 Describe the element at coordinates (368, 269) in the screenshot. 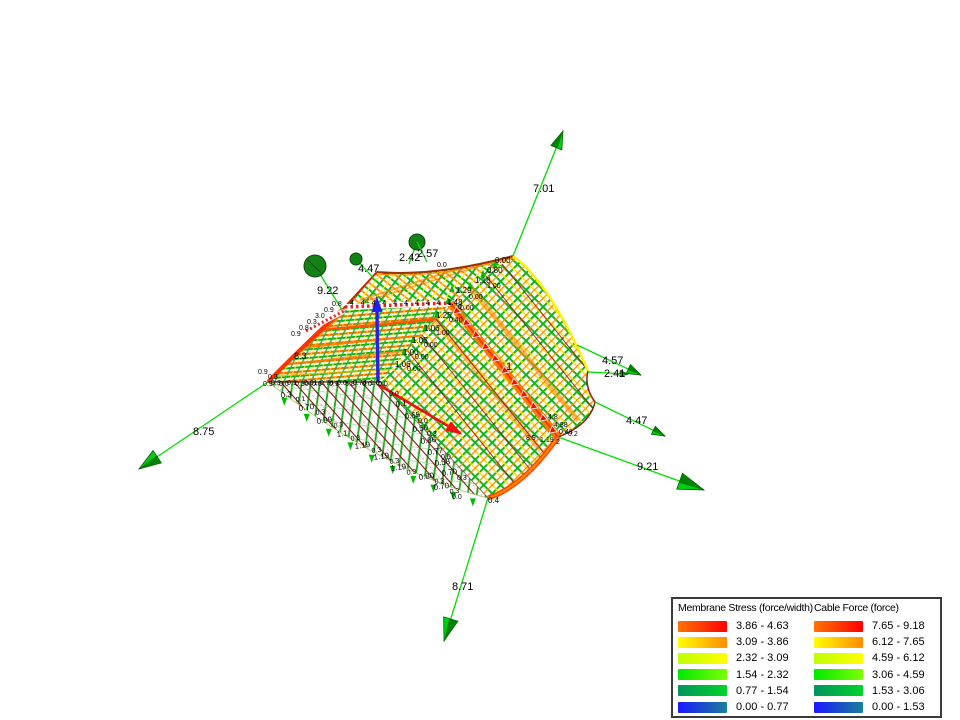

I see `support-value-label: 4.47` at that location.